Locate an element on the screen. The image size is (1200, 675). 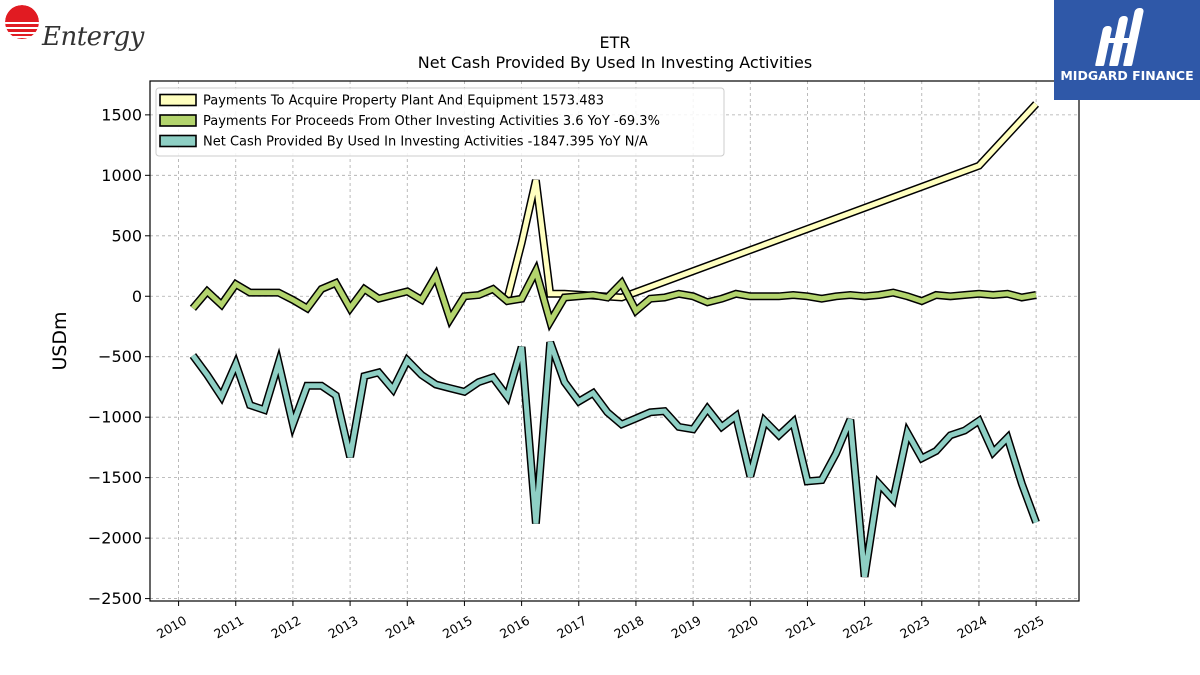
series-1-line is located at coordinates (771, 201).